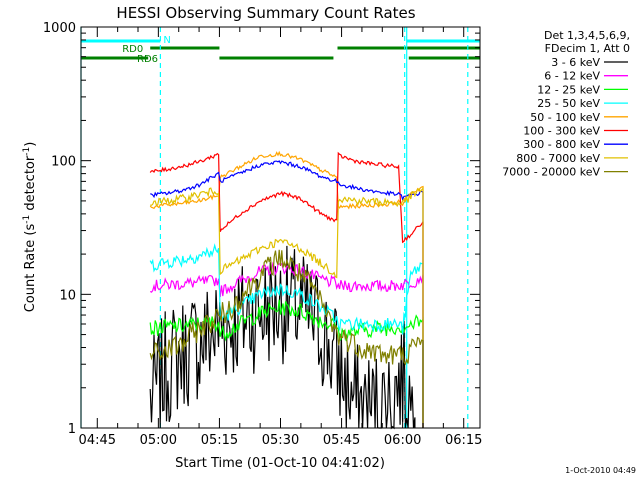 This screenshot has height=480, width=640. Describe the element at coordinates (63, 162) in the screenshot. I see `y-tick-label: 100` at that location.